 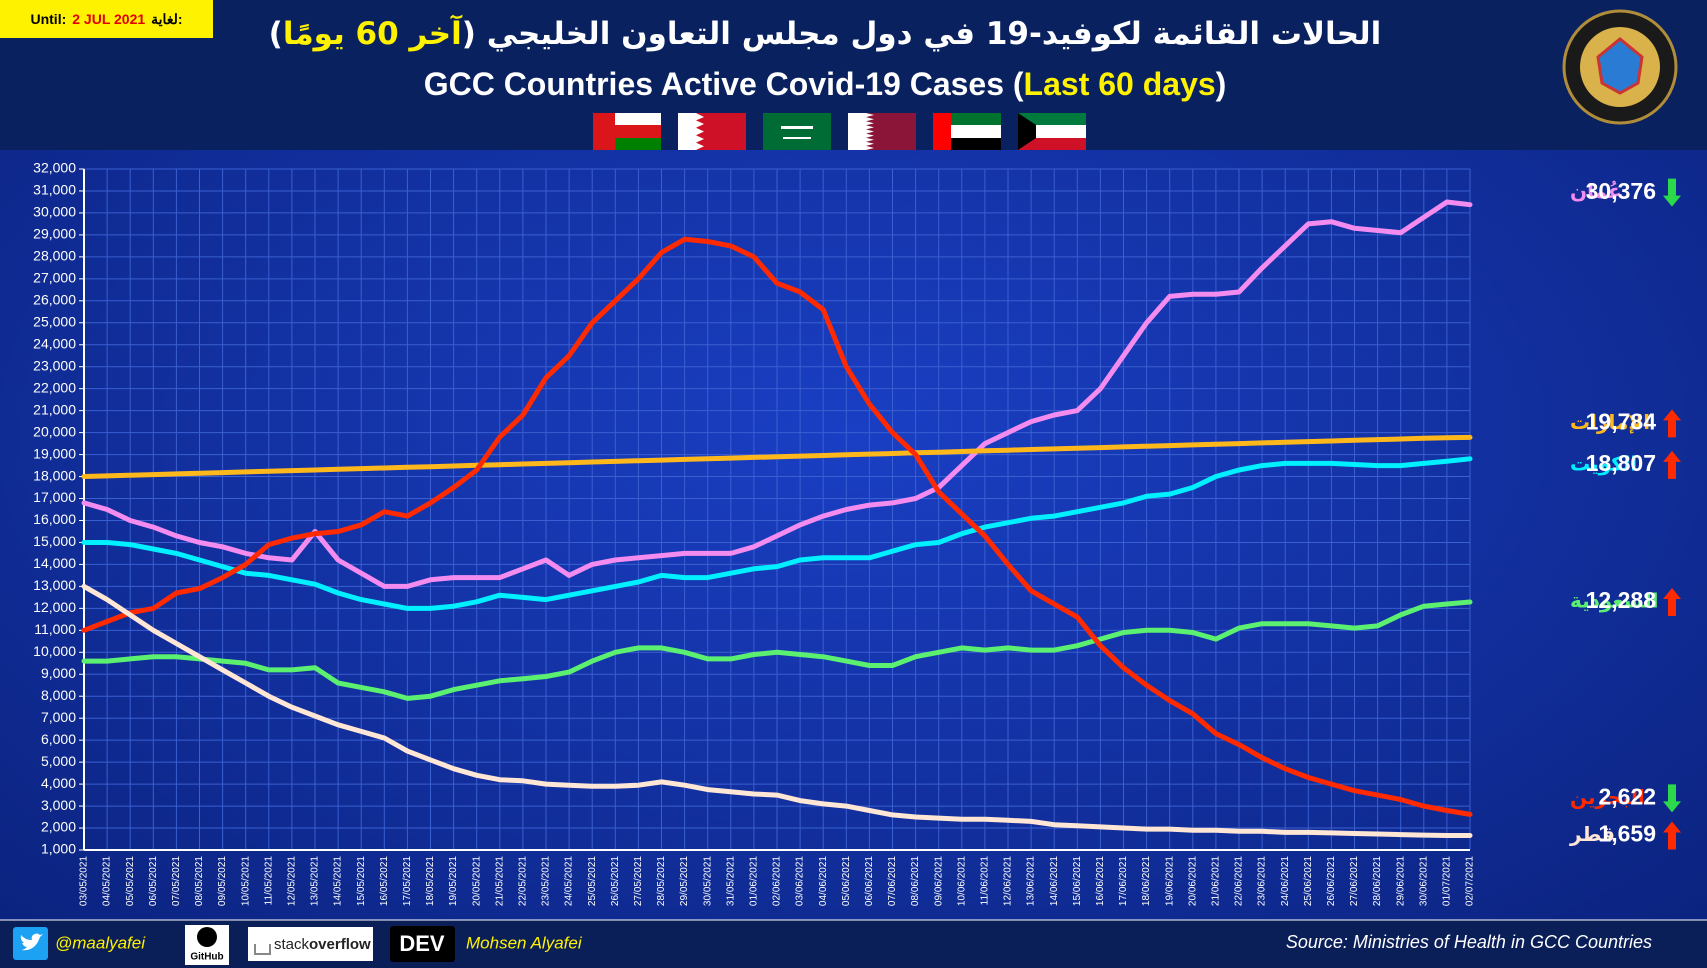 What do you see at coordinates (523, 881) in the screenshot?
I see `x-tick-label: 22/05/2021` at bounding box center [523, 881].